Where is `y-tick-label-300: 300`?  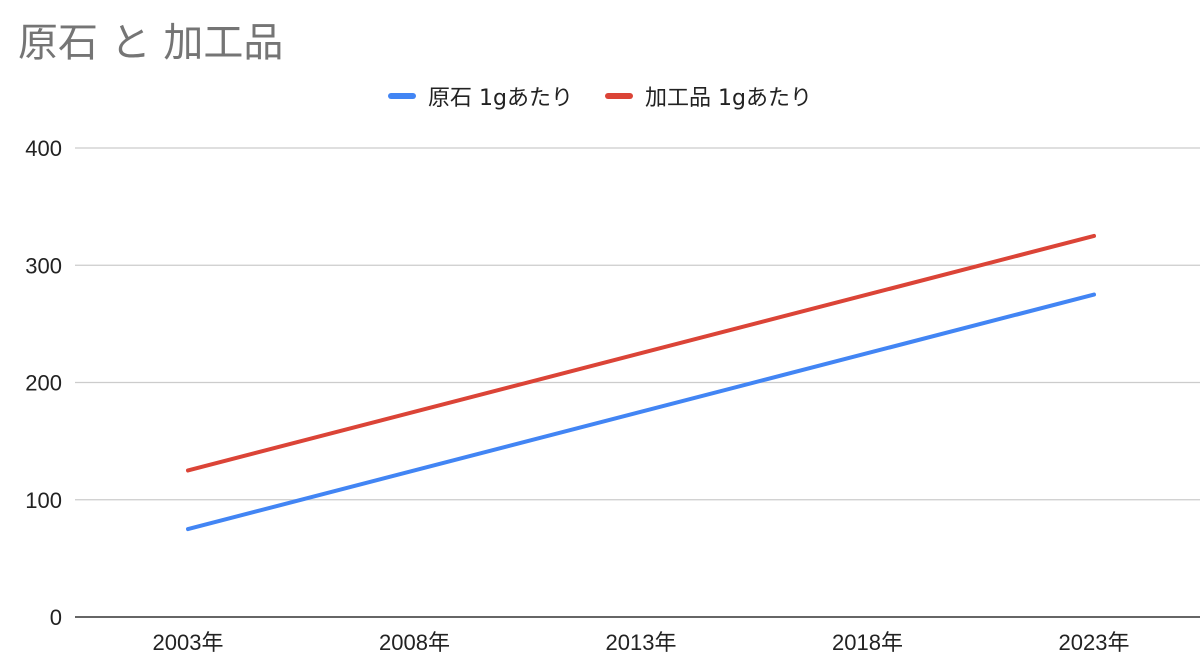 y-tick-label-300: 300 is located at coordinates (43, 265).